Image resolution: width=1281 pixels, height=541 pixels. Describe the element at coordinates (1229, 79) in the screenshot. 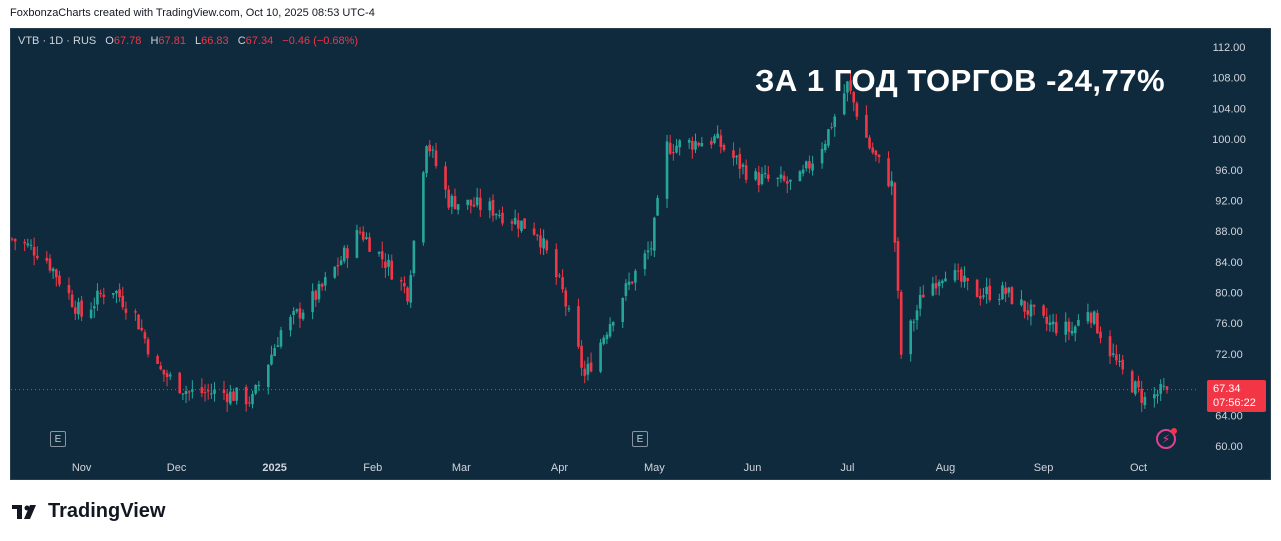

I see `y-tick-label: 108.00` at that location.